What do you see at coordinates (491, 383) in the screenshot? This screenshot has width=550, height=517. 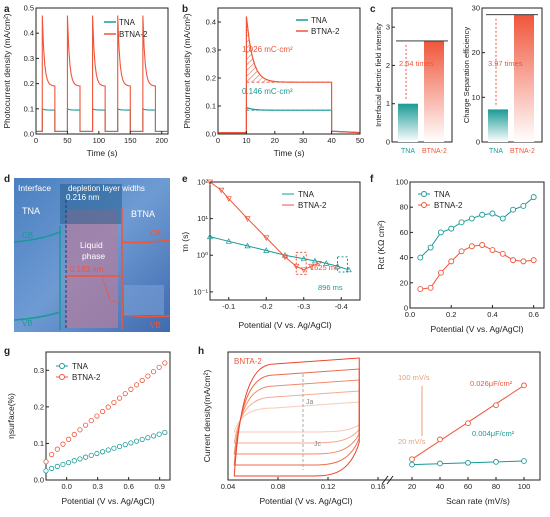 I see `slope-btna-label: 0.026μF/cm²` at bounding box center [491, 383].